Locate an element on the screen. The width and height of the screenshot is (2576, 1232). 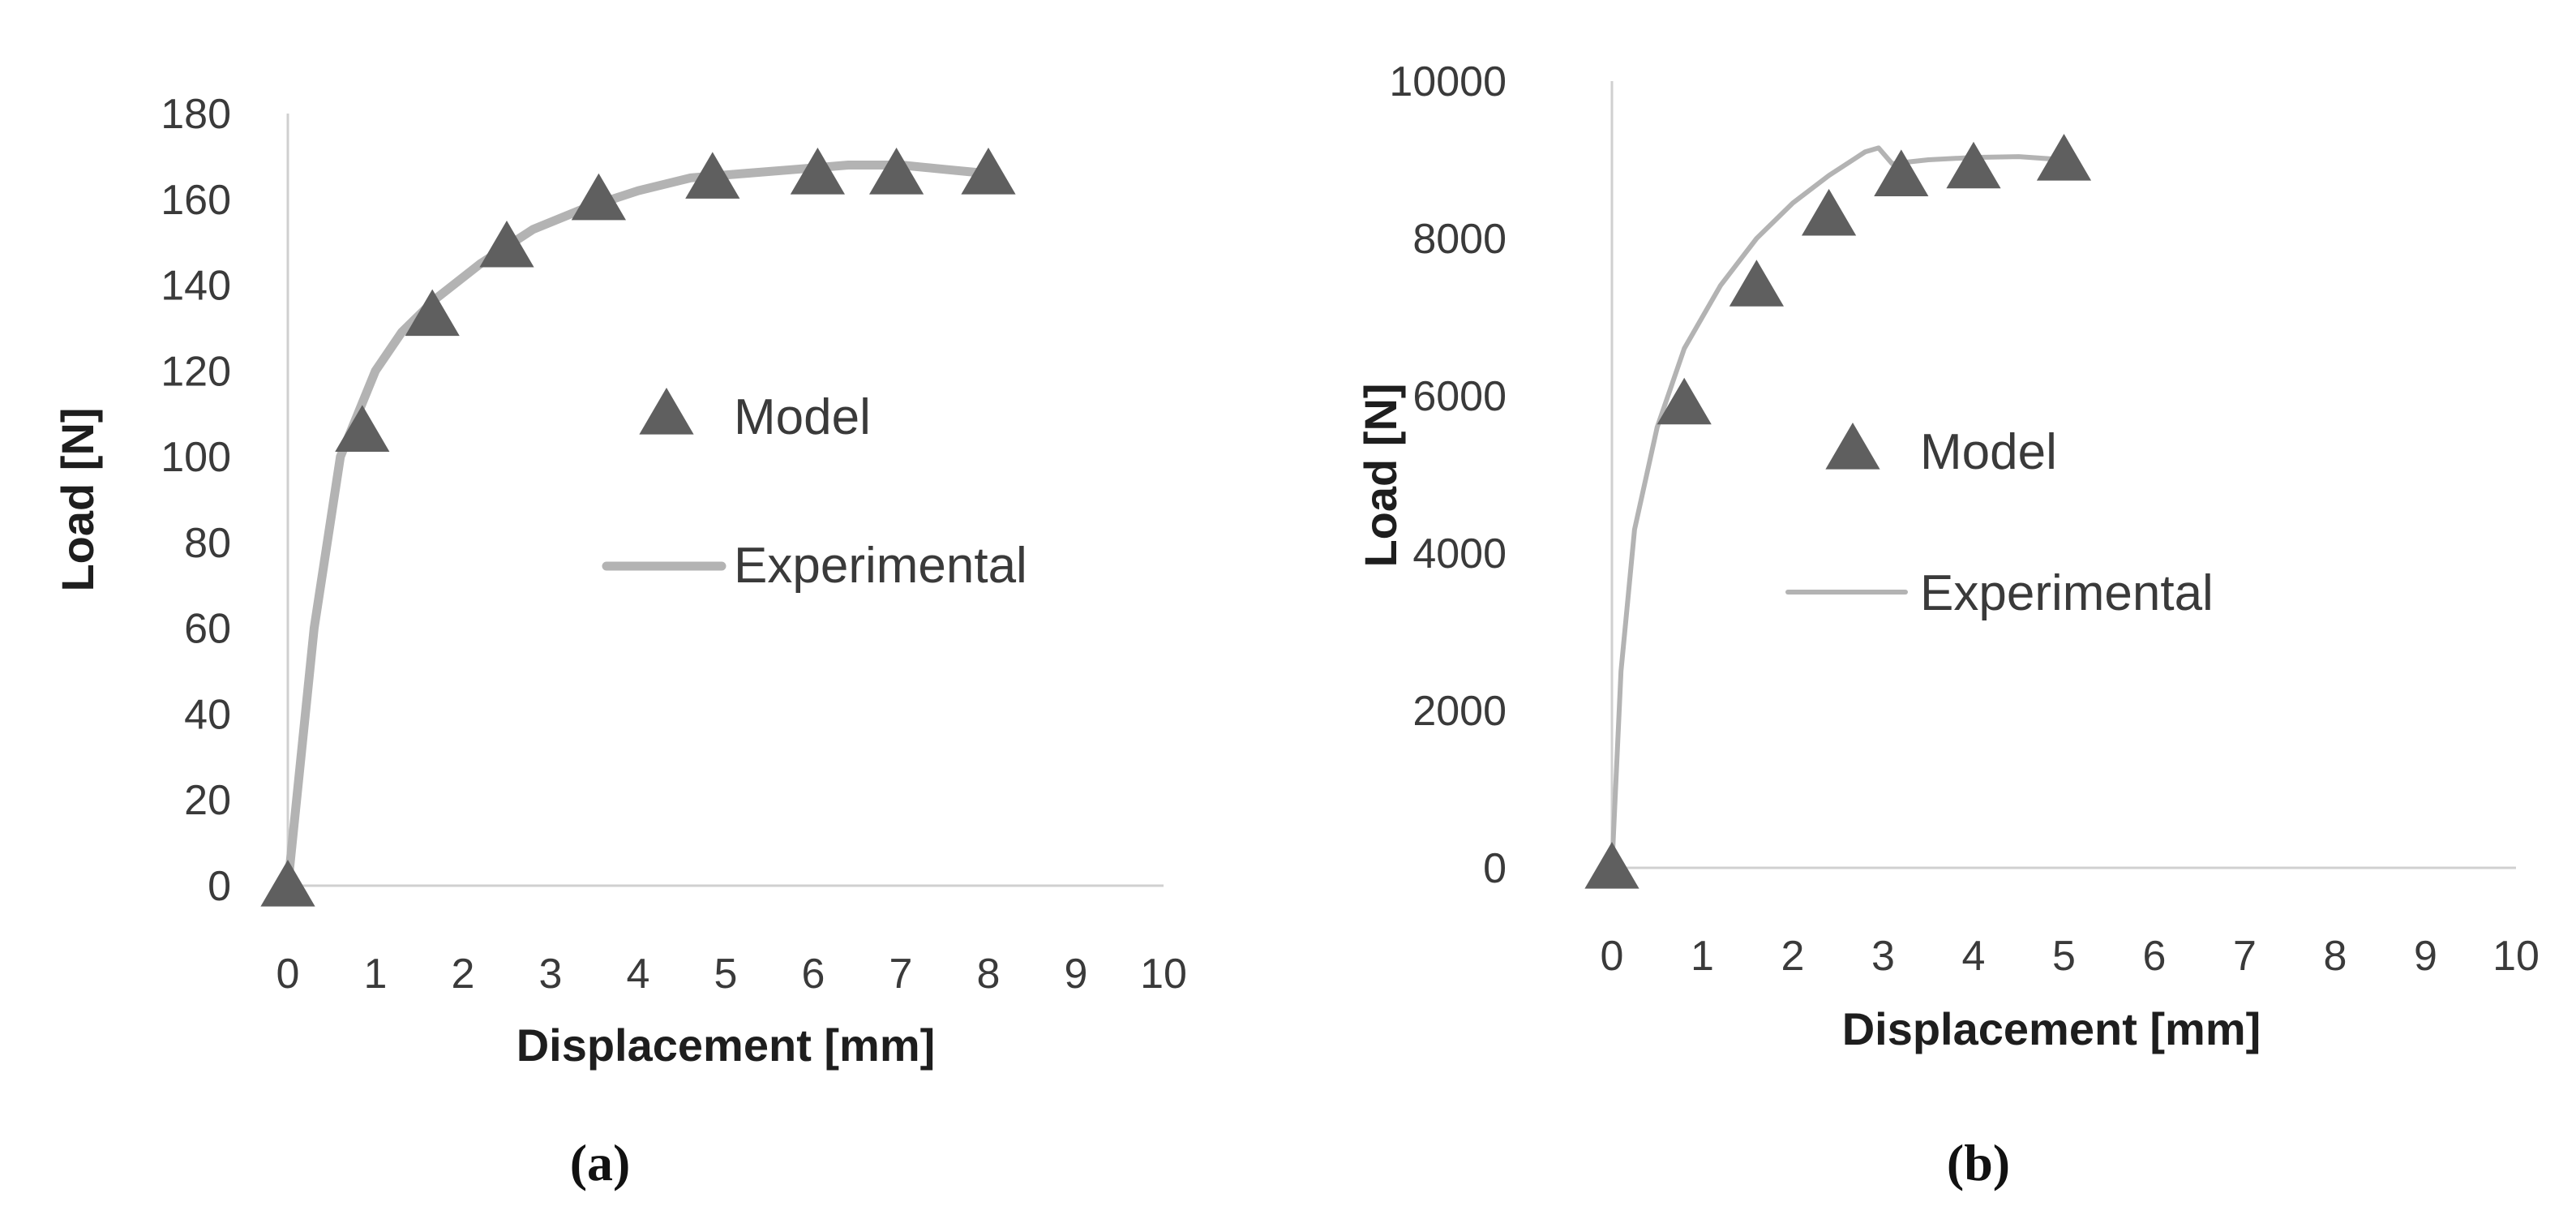
y-tick-label: 100 is located at coordinates (196, 457).